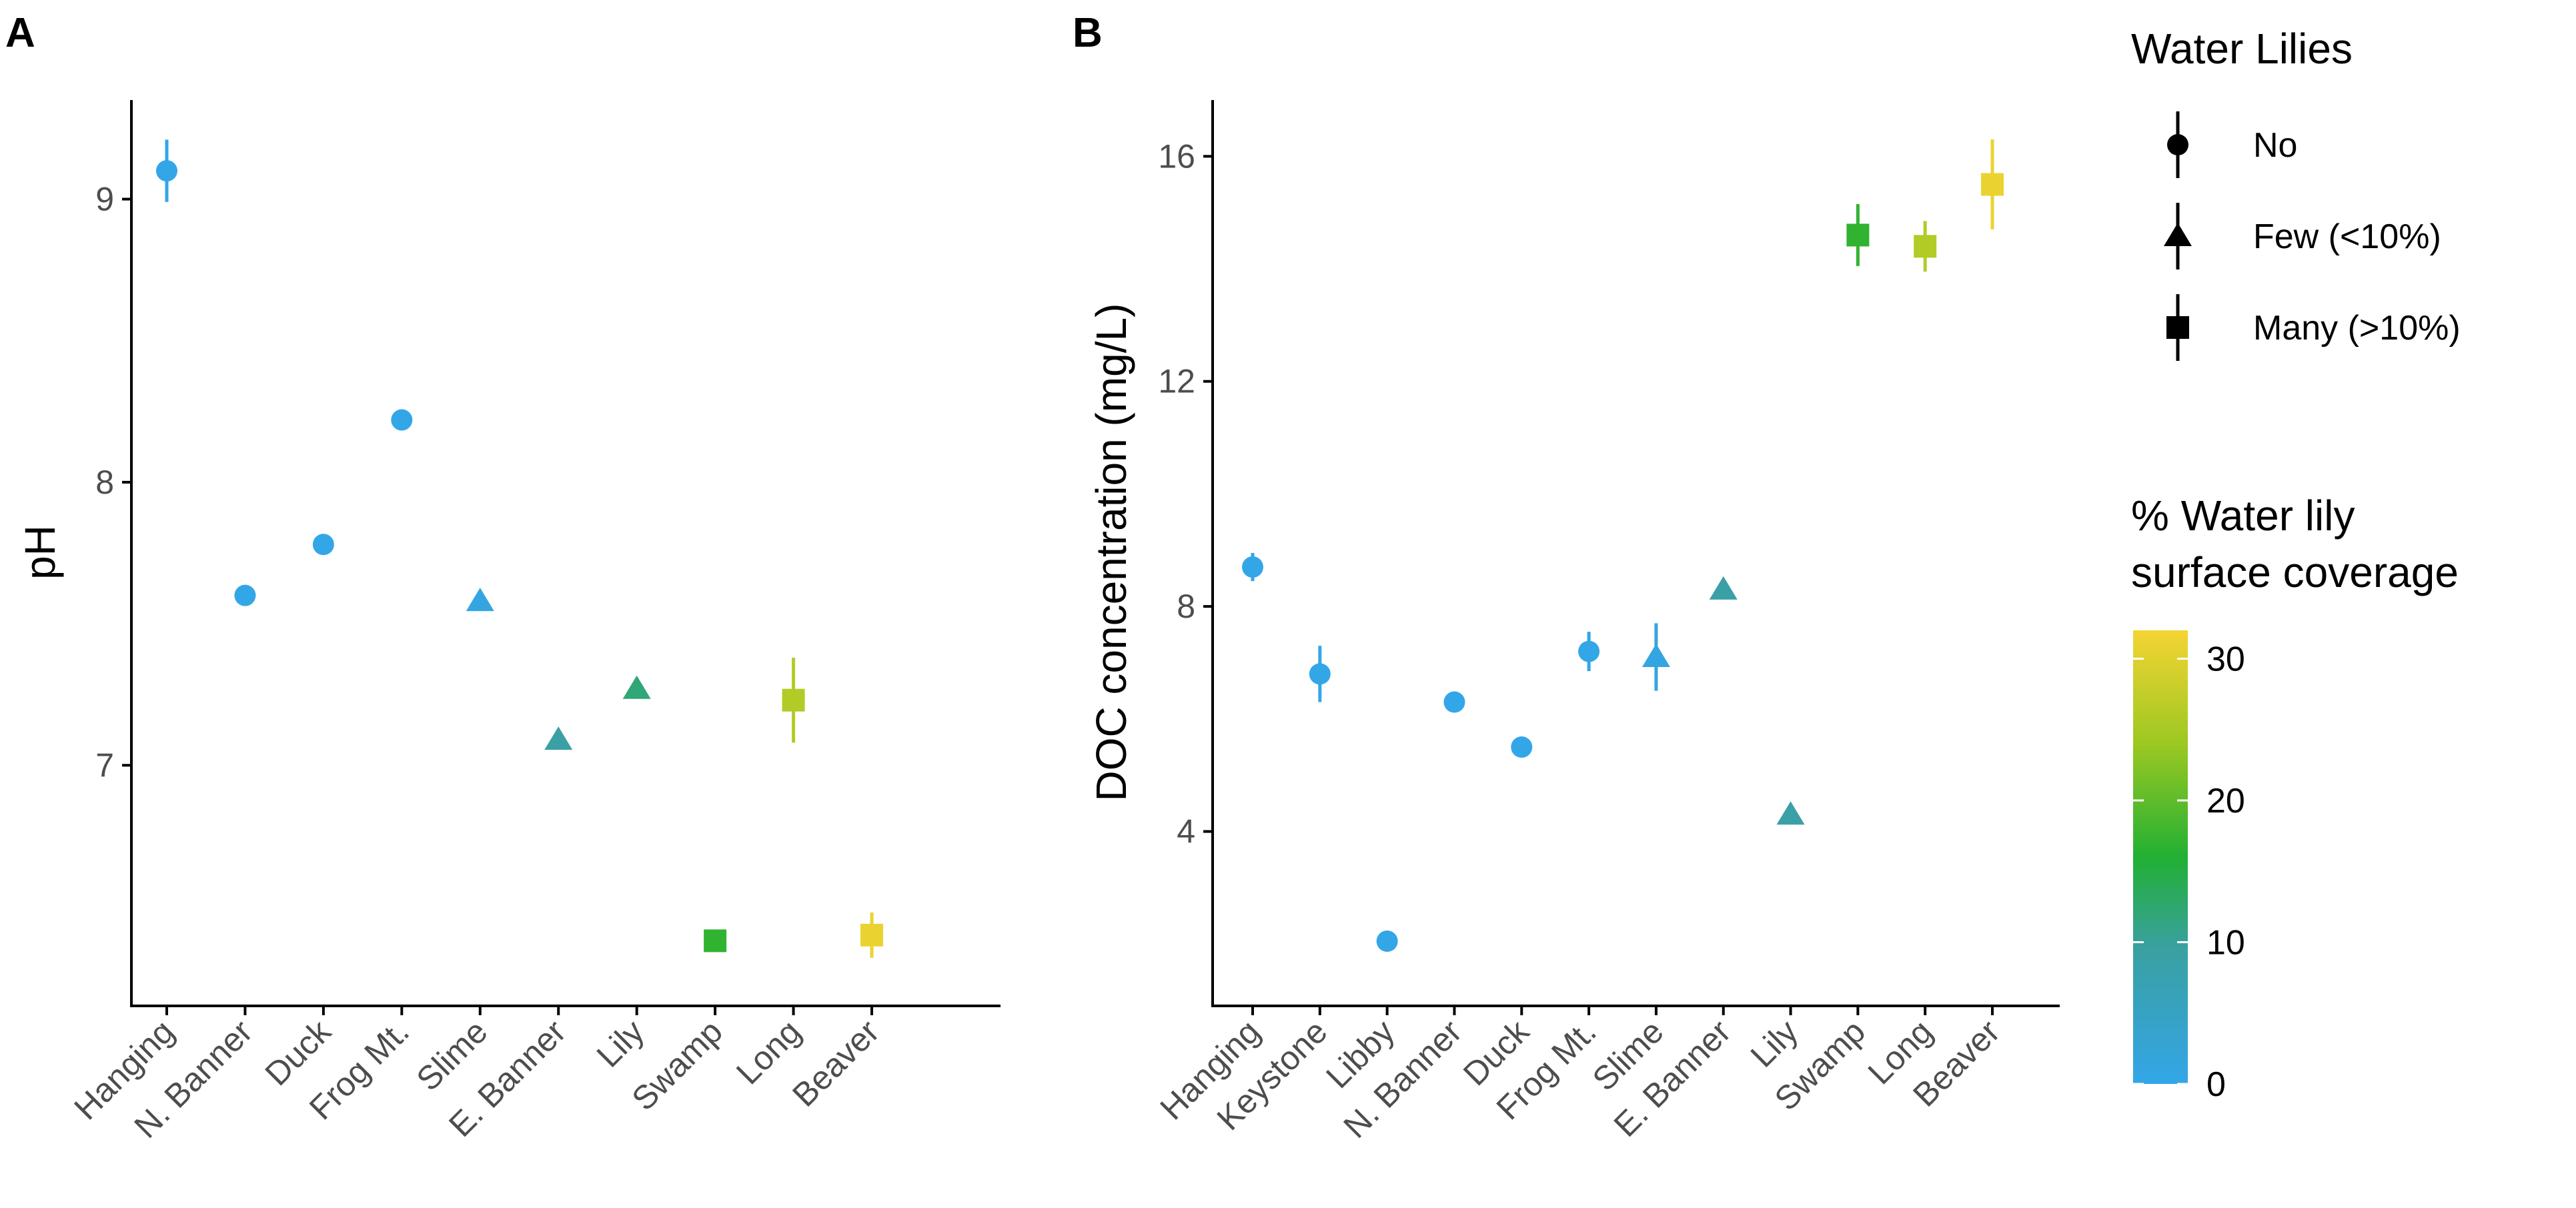 Image resolution: width=2576 pixels, height=1208 pixels. I want to click on shape-legend-key-circle, so click(2177, 144).